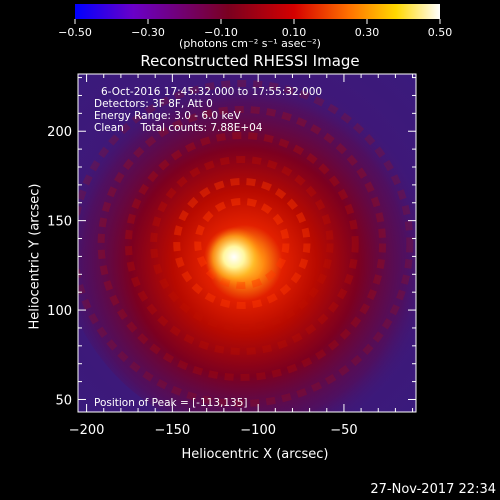 The height and width of the screenshot is (500, 500). Describe the element at coordinates (75, 32) in the screenshot. I see `colorbar-tick-label: −0.50` at that location.